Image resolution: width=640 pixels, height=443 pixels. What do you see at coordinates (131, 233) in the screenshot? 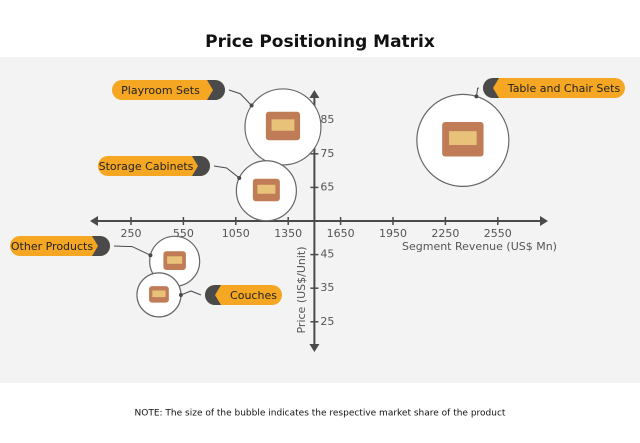
I see `x-tick-label: 250` at bounding box center [131, 233].